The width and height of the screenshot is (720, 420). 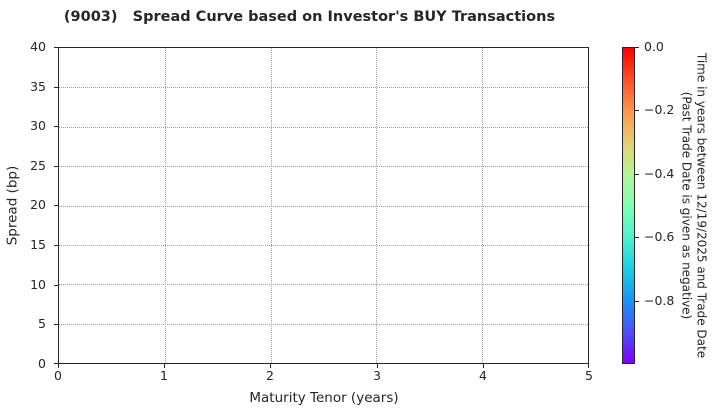 I want to click on x-tick-label-1: 1, so click(x=164, y=375).